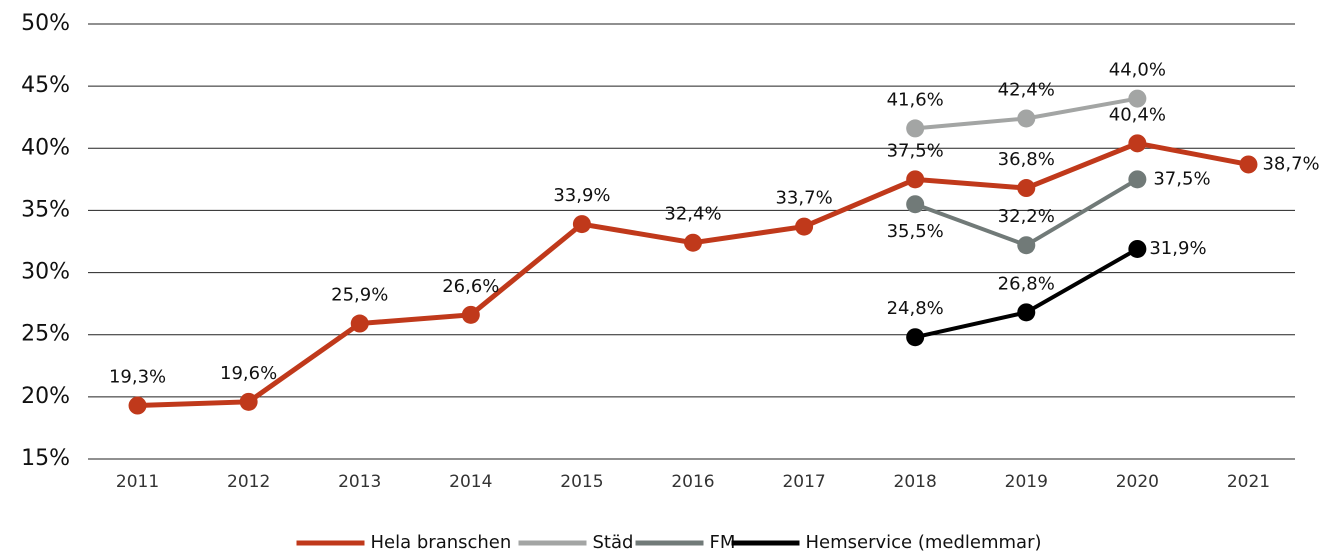 The height and width of the screenshot is (553, 1334). What do you see at coordinates (915, 482) in the screenshot?
I see `x-tick-label: 2018` at bounding box center [915, 482].